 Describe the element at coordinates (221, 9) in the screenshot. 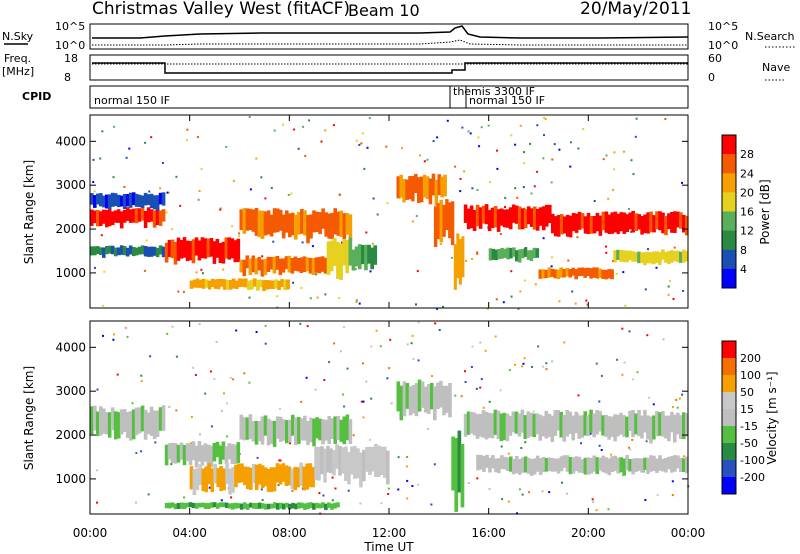

I see `figure-title: Christmas Valley West (fitACF)` at that location.